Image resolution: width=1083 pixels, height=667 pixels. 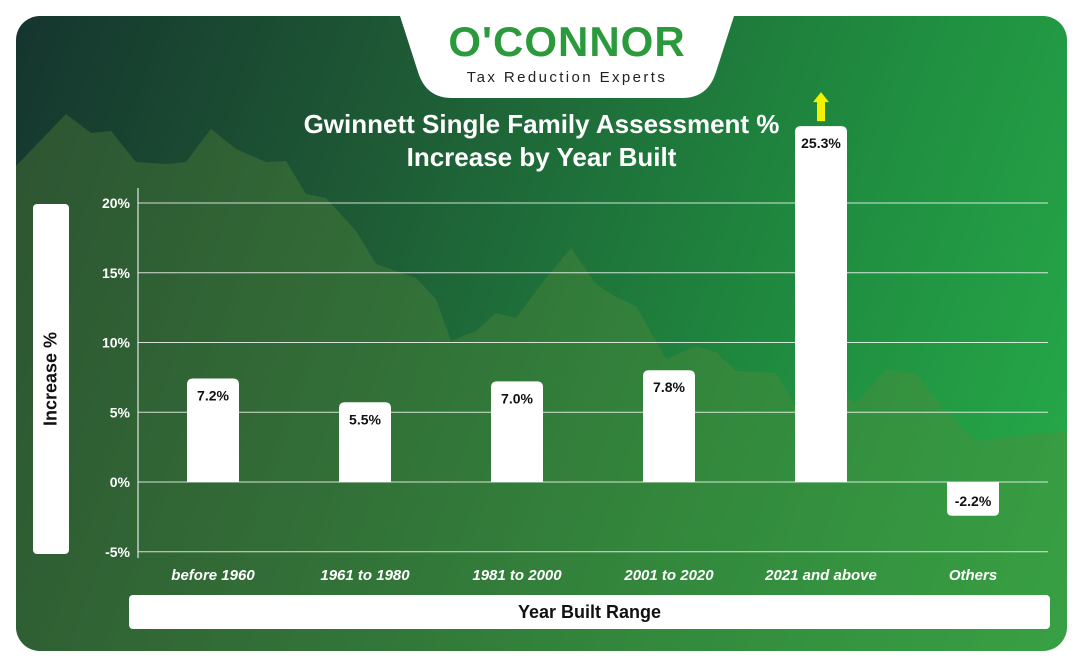 I want to click on x-category-label: Others, so click(x=973, y=575).